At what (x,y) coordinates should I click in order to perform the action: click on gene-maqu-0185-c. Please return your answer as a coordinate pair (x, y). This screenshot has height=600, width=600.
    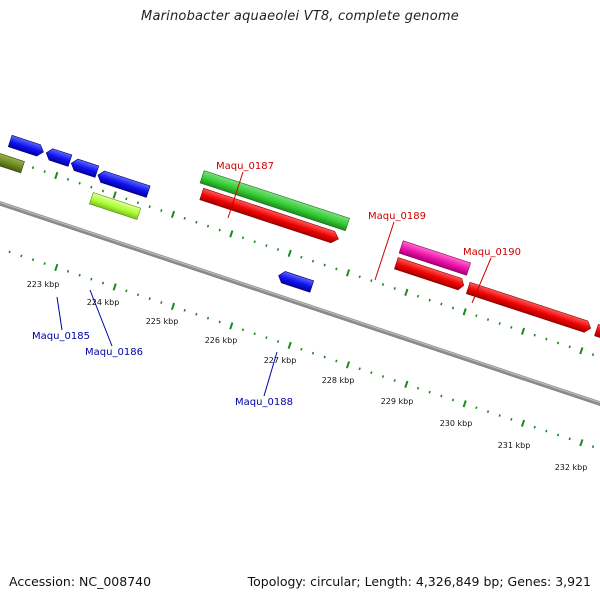
    Looking at the image, I should click on (123, 183).